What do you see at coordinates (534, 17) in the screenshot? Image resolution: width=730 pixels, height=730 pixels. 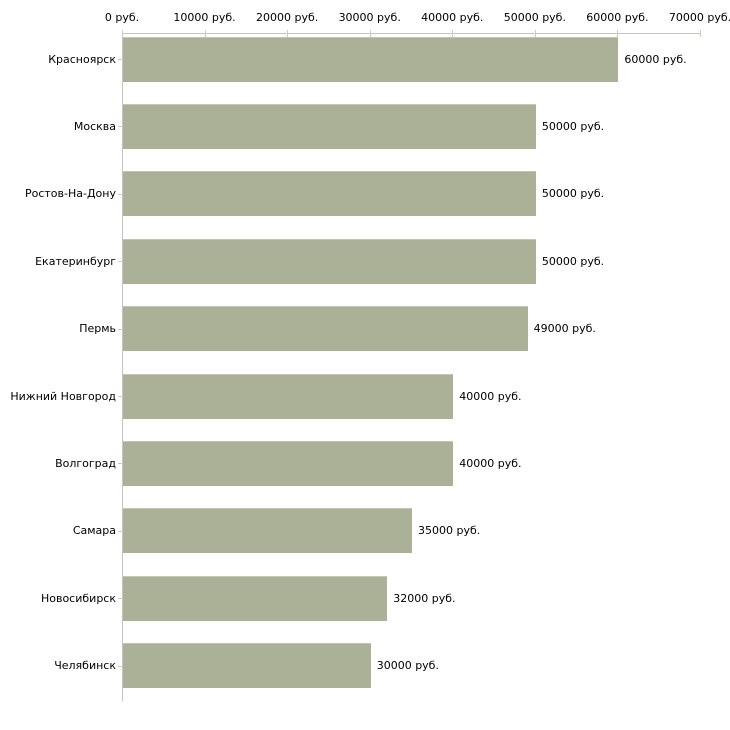 I see `x-axis-tick-label: 50000 руб.` at bounding box center [534, 17].